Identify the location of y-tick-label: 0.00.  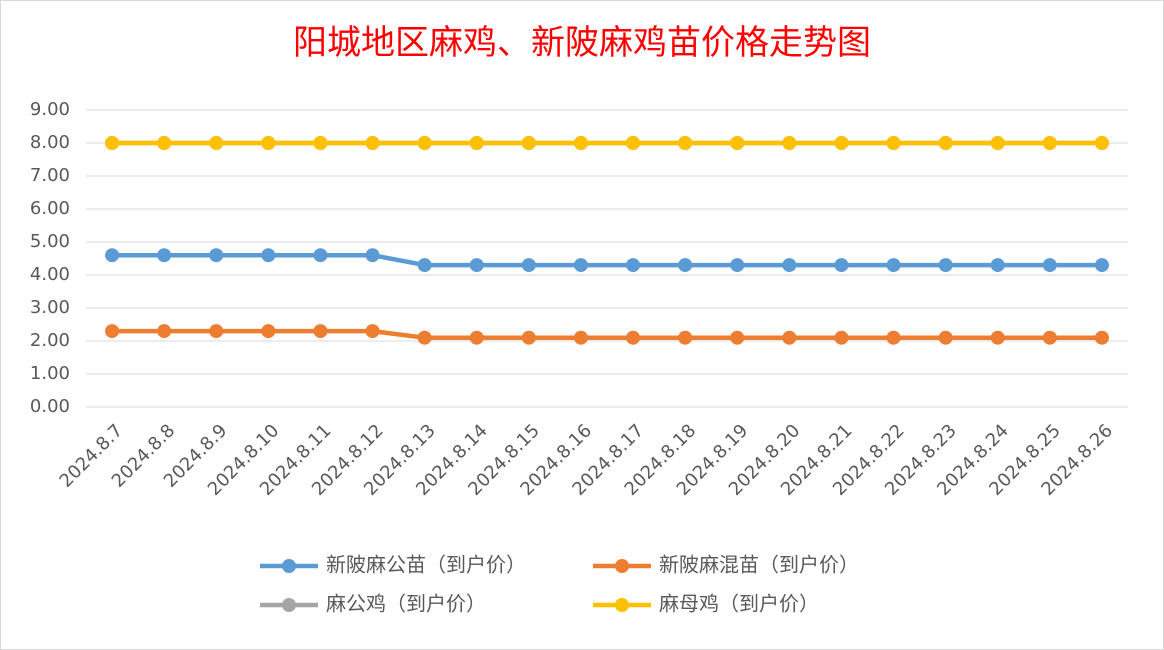
(50, 406).